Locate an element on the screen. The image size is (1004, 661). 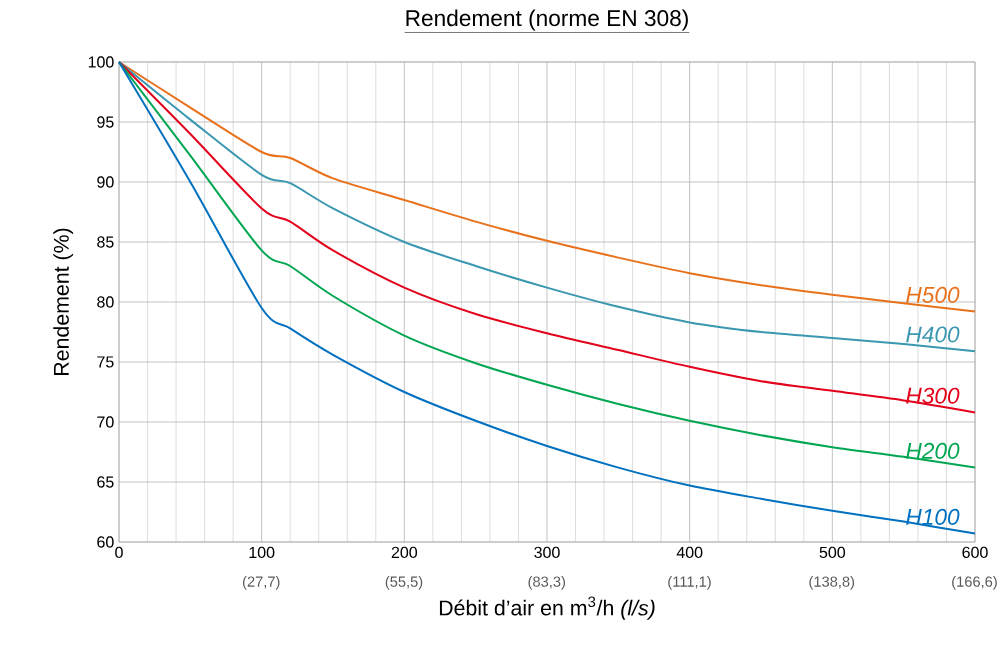
x-tick-label: 600 is located at coordinates (975, 552).